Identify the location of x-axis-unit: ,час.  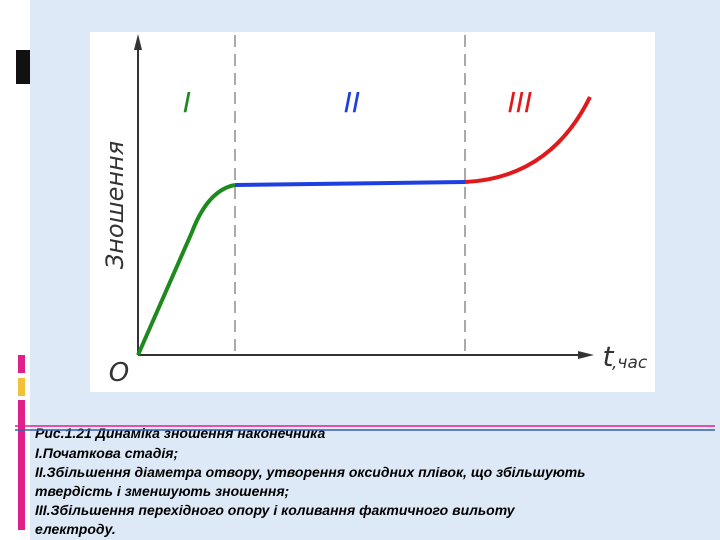
(630, 363).